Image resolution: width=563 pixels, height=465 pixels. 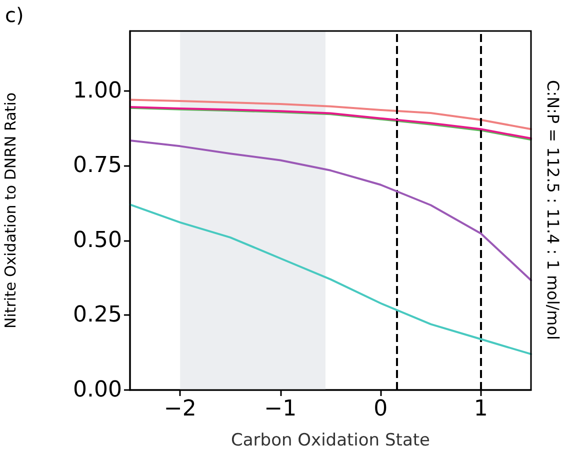 I want to click on line-series, so click(x=330, y=114).